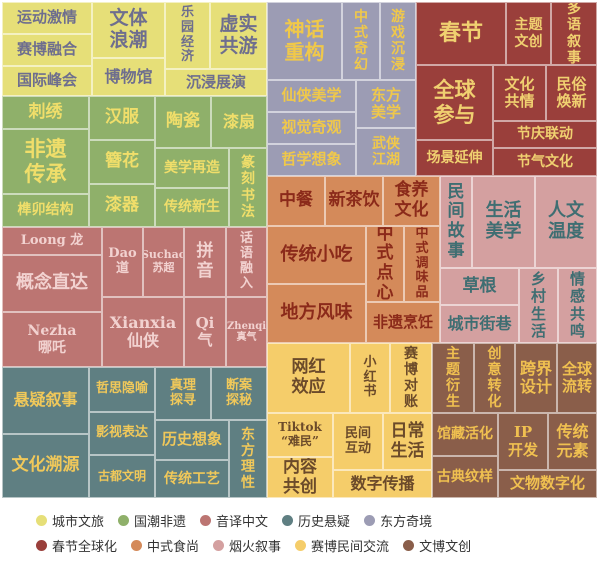 The width and height of the screenshot is (600, 563). What do you see at coordinates (205, 261) in the screenshot?
I see `treemap-cell-label: 拼音` at bounding box center [205, 261].